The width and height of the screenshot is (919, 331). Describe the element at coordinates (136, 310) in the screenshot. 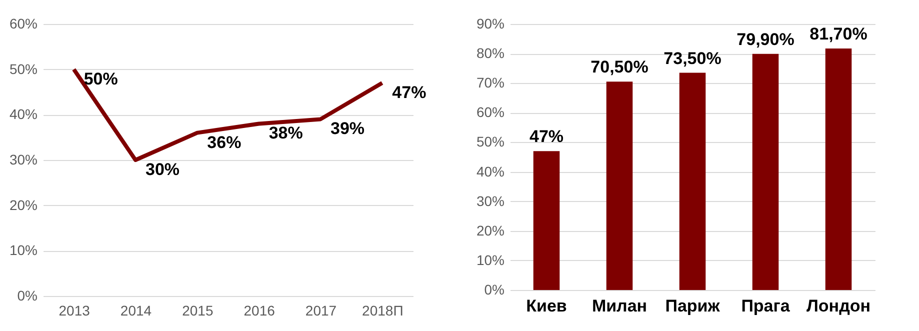

I see `x-tick-label: 2014` at that location.